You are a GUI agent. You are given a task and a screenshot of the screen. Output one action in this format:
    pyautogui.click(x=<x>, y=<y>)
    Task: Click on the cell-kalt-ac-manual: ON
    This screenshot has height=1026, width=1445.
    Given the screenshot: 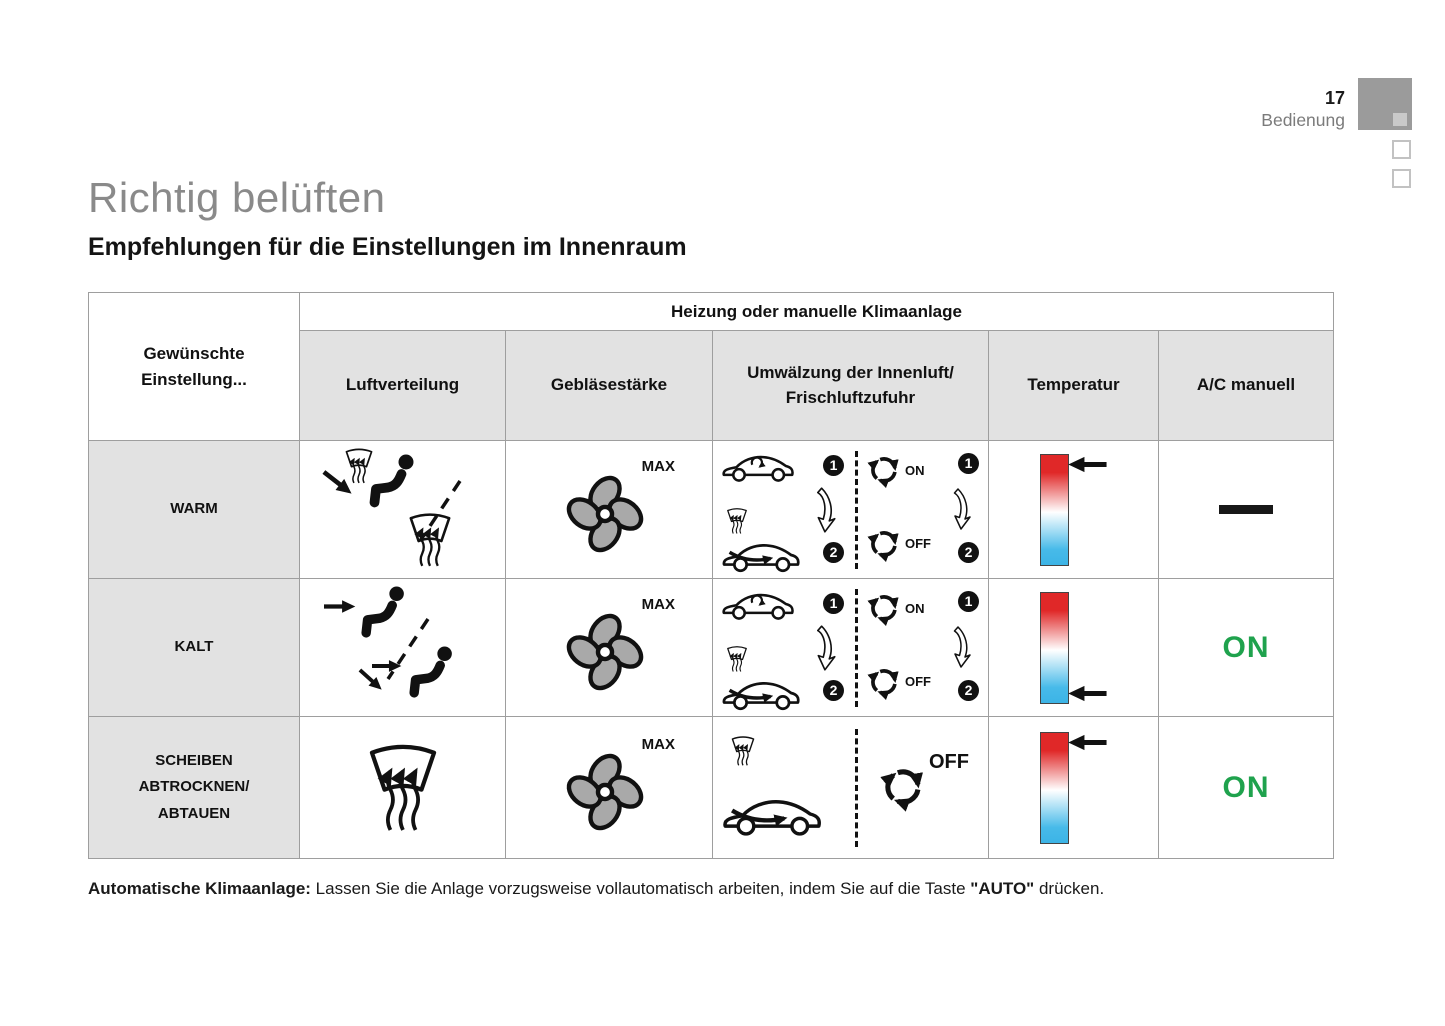 What is the action you would take?
    pyautogui.click(x=1246, y=648)
    